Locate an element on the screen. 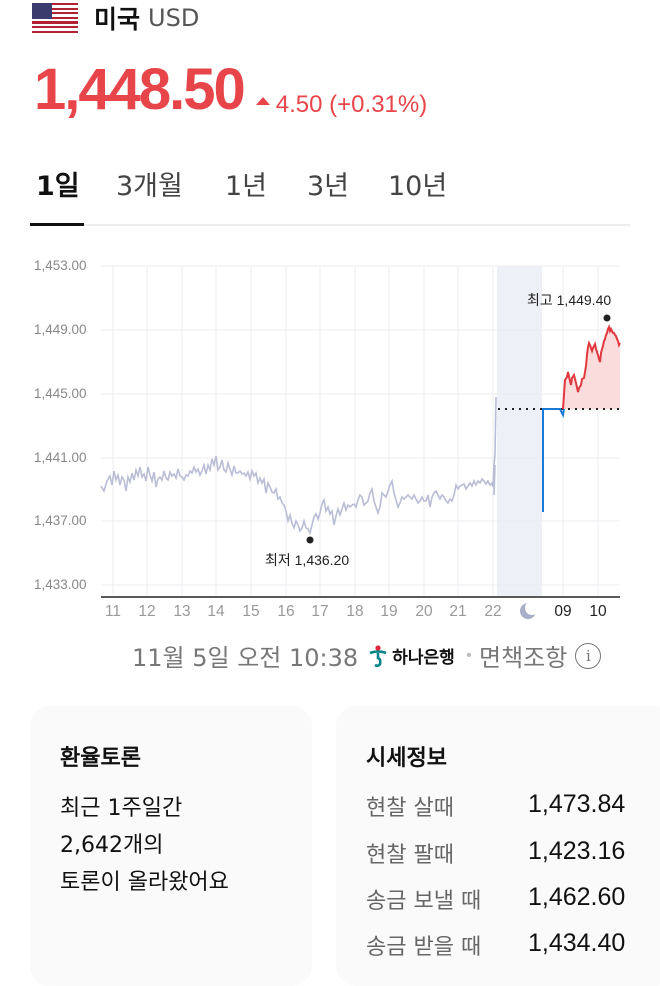 The height and width of the screenshot is (986, 660). quote-row: 1,448.50 4.50 (+0.31%) is located at coordinates (230, 89).